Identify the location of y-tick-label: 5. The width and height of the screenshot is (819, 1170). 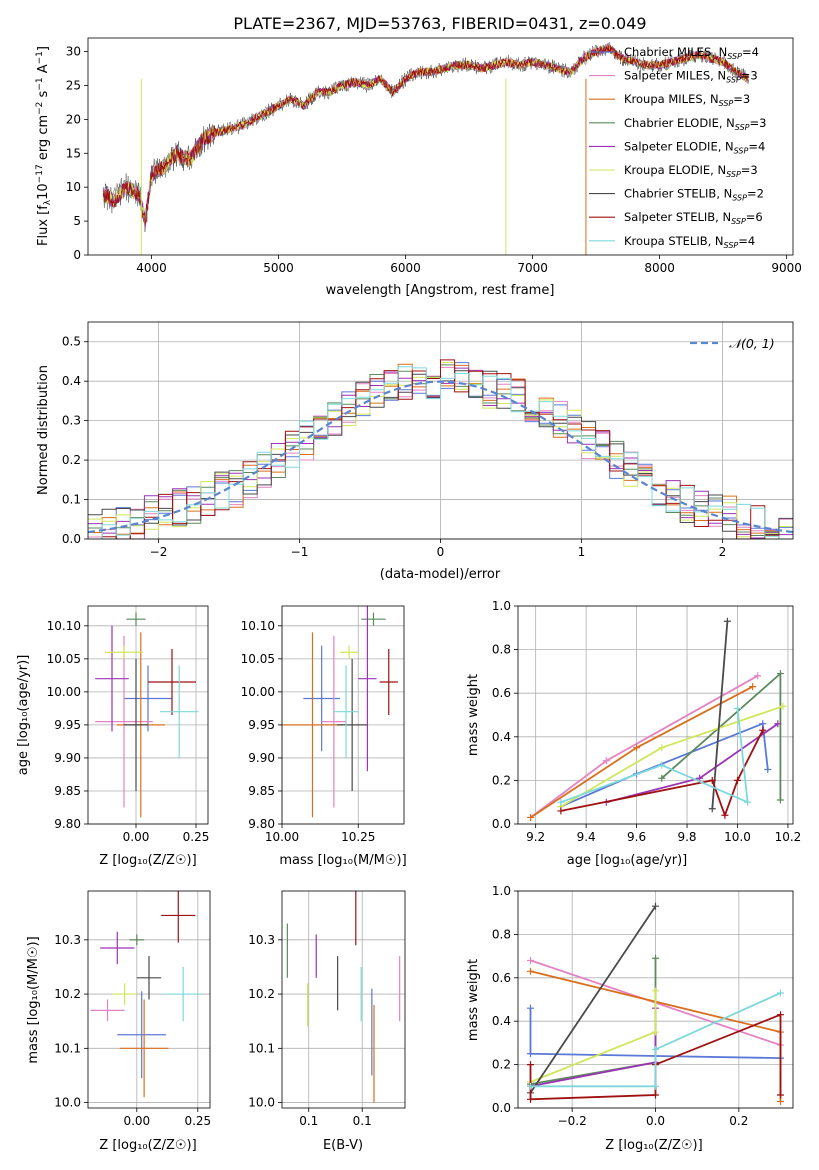
(77, 221).